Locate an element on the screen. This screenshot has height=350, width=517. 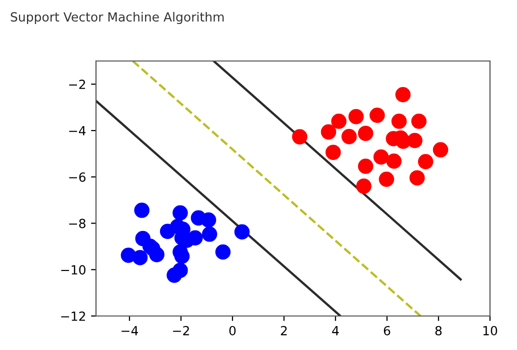
y-tick-label: −4 is located at coordinates (77, 131).